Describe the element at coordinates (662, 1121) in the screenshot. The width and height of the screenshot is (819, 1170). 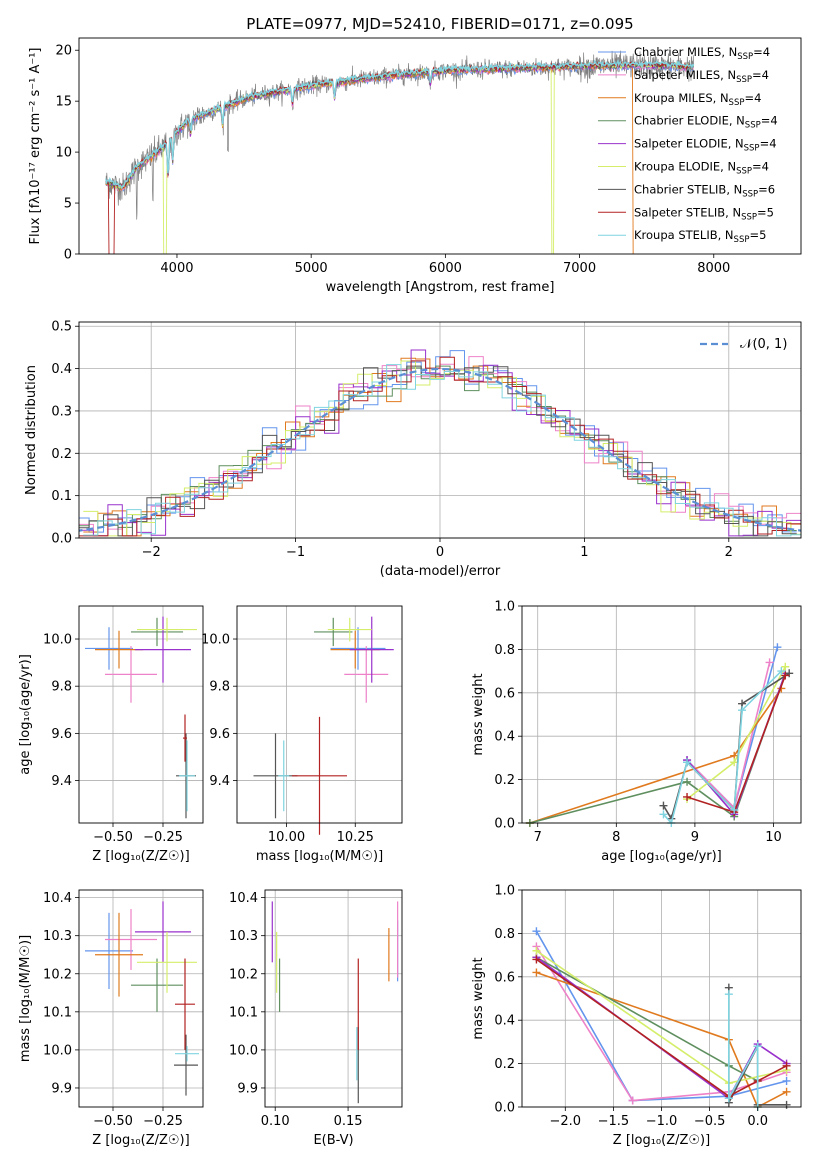
I see `x-tick-label: −1.0` at that location.